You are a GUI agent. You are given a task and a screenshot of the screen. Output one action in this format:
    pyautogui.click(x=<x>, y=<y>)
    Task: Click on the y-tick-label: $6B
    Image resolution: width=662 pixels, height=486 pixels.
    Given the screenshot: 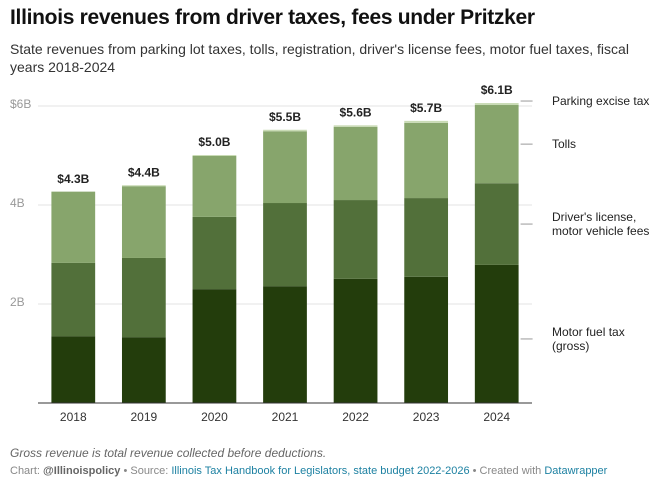 What is the action you would take?
    pyautogui.click(x=20, y=104)
    